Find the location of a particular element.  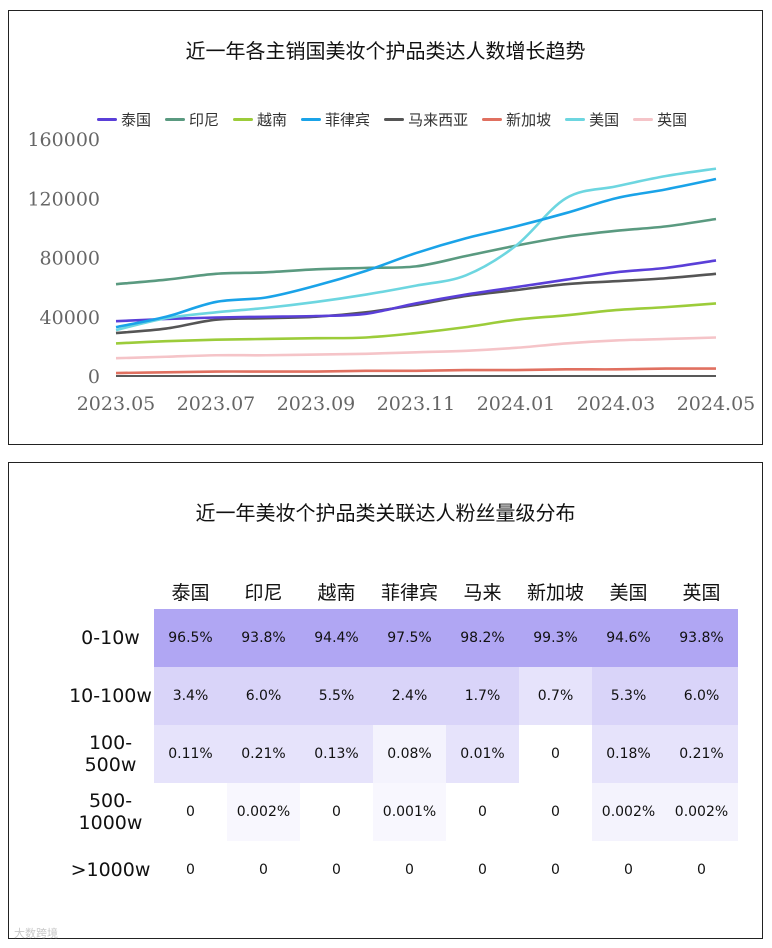

table-cell: 0.01% is located at coordinates (482, 754).